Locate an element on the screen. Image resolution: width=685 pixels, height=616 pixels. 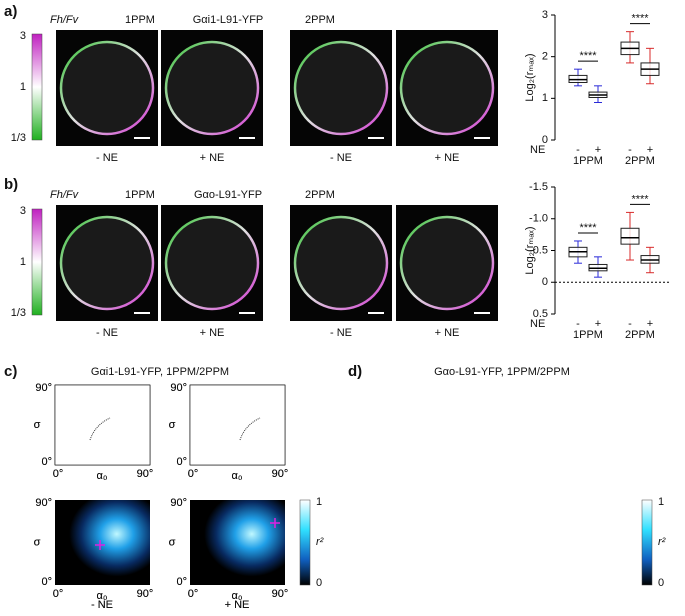
colorbar-tick: 3 is located at coordinates (23, 211).